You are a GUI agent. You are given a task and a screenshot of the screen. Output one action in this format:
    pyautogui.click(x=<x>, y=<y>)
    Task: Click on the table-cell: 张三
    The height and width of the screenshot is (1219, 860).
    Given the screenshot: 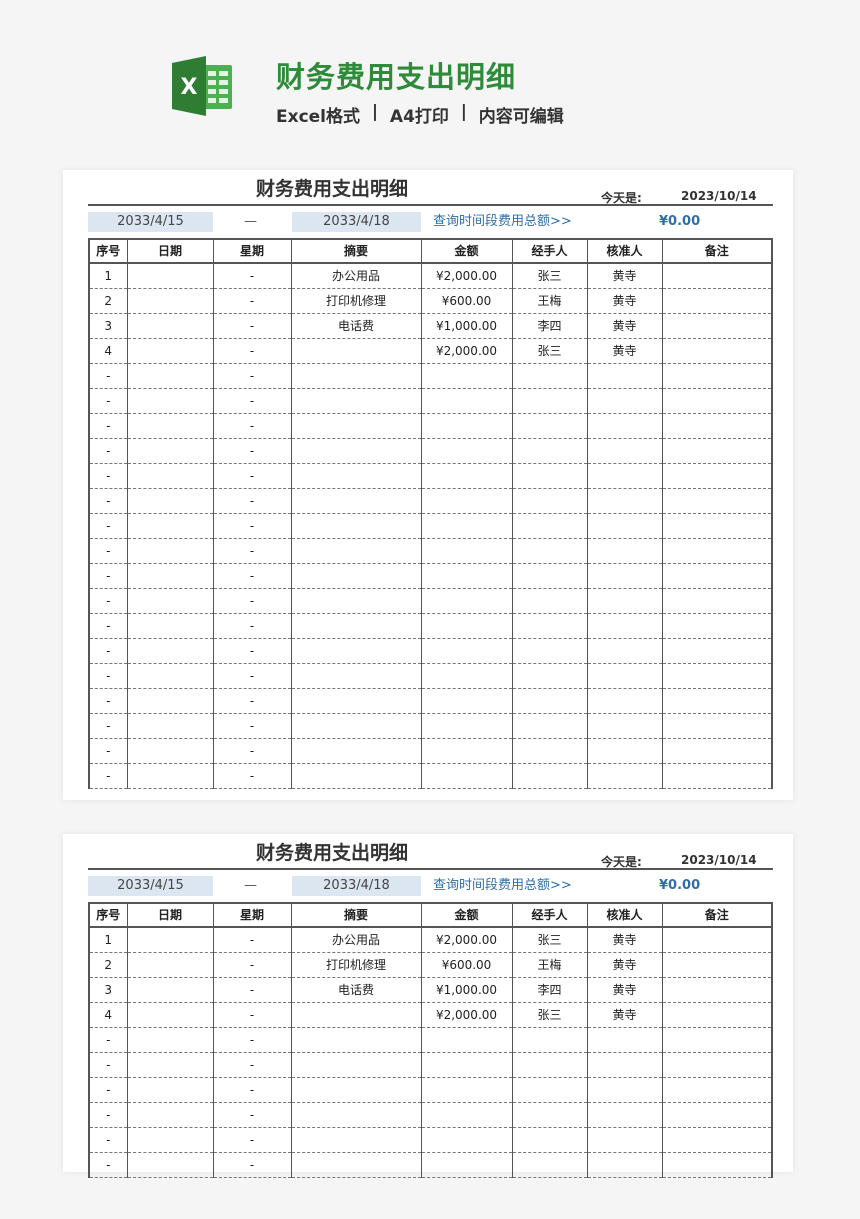 What is the action you would take?
    pyautogui.click(x=549, y=1015)
    